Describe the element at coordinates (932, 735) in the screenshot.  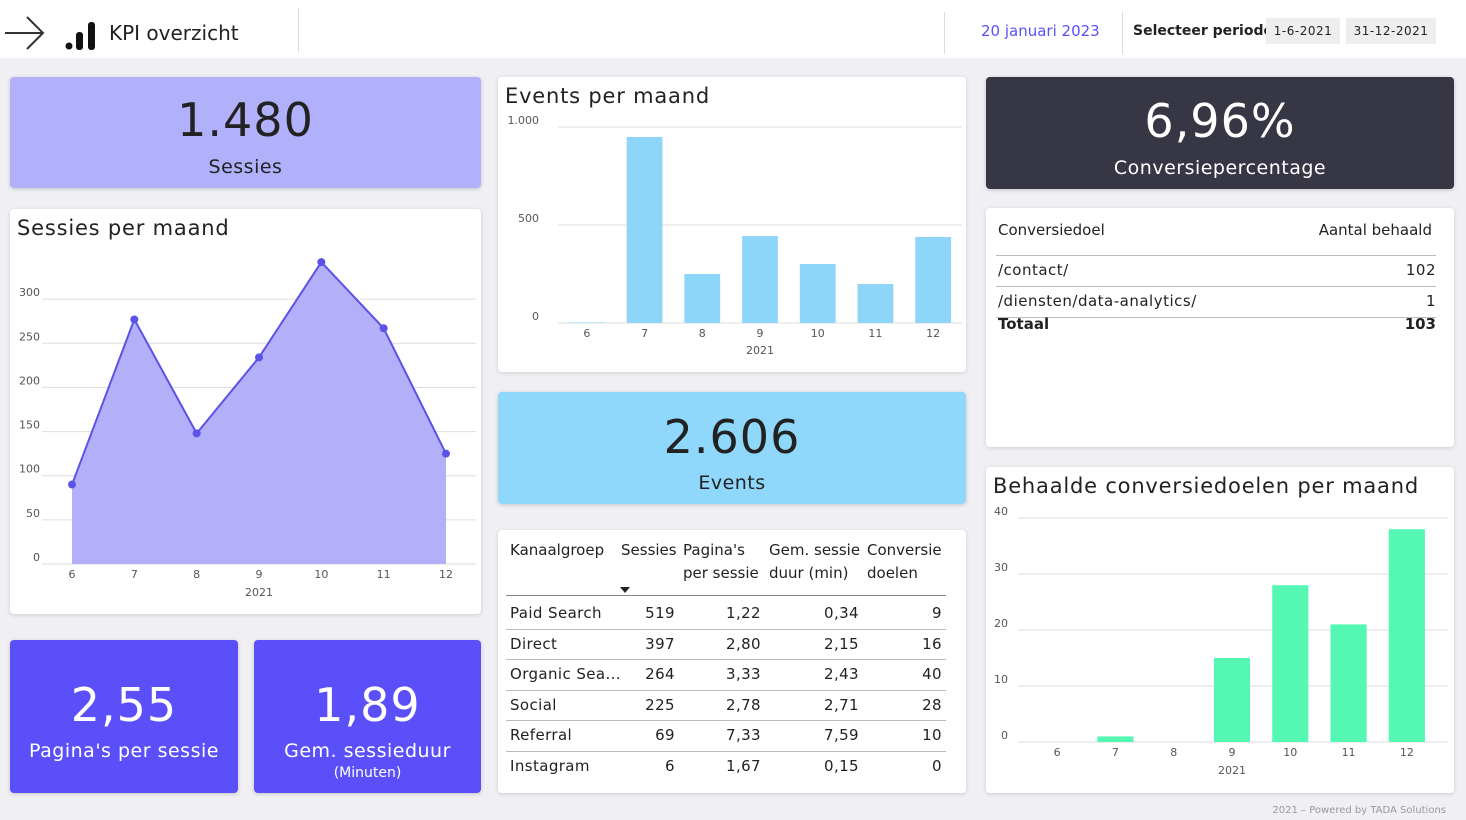
I see `table-cell: 10` at that location.